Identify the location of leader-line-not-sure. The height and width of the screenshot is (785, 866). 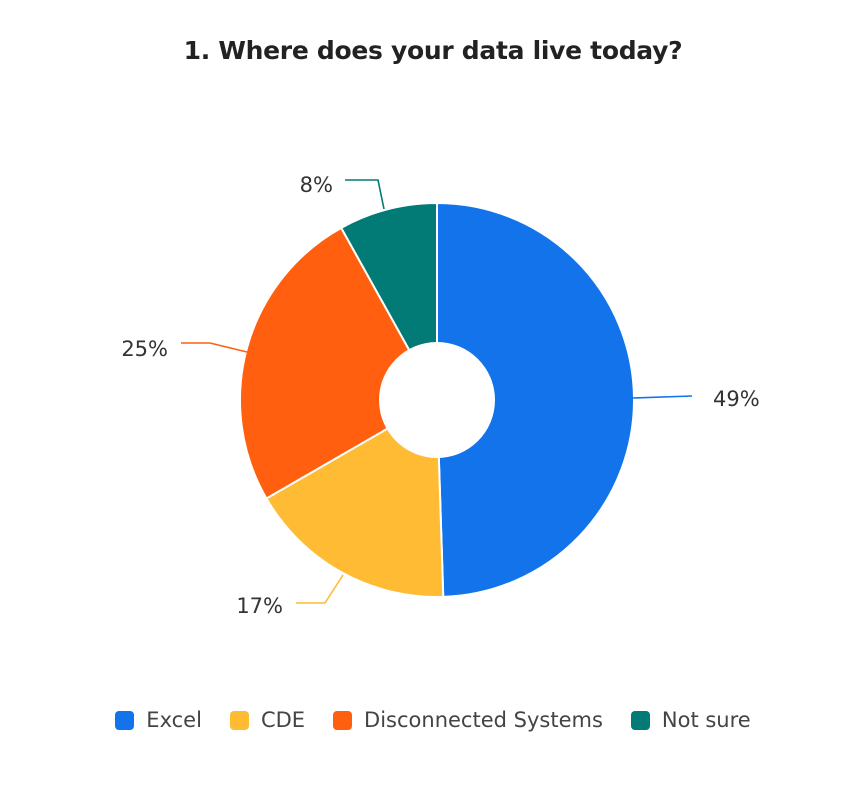
(365, 194).